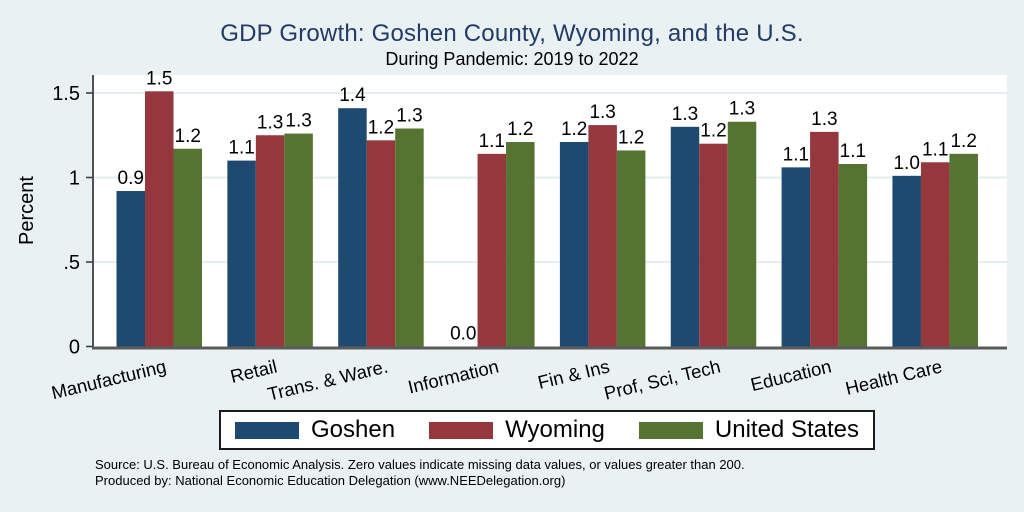 Image resolution: width=1024 pixels, height=512 pixels. Describe the element at coordinates (555, 429) in the screenshot. I see `legend-label-wyoming: Wyoming` at that location.